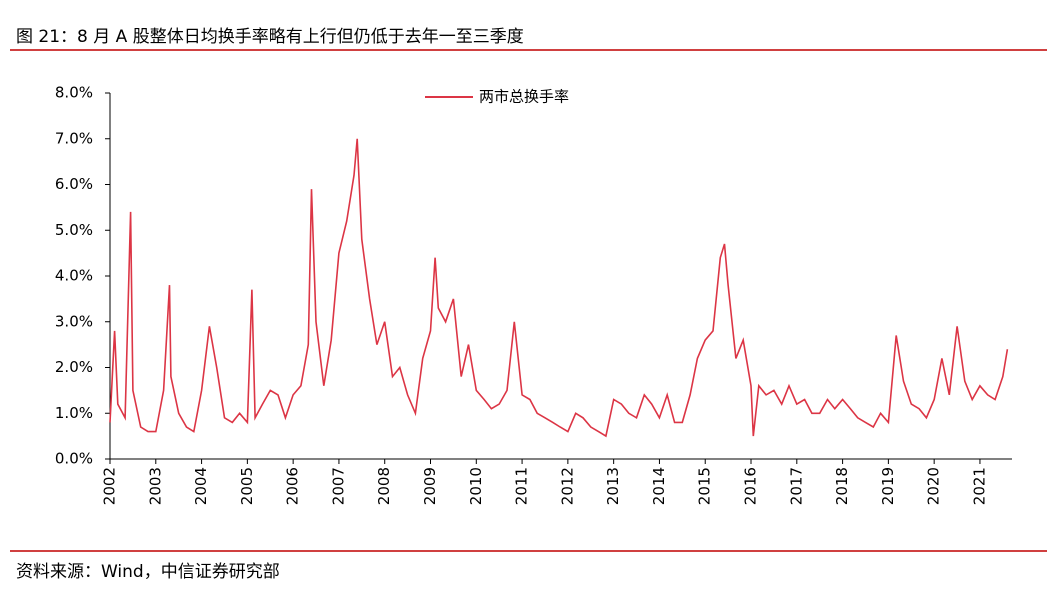 The width and height of the screenshot is (1057, 600). What do you see at coordinates (74, 413) in the screenshot?
I see `y-tick-label: 1.0%` at bounding box center [74, 413].